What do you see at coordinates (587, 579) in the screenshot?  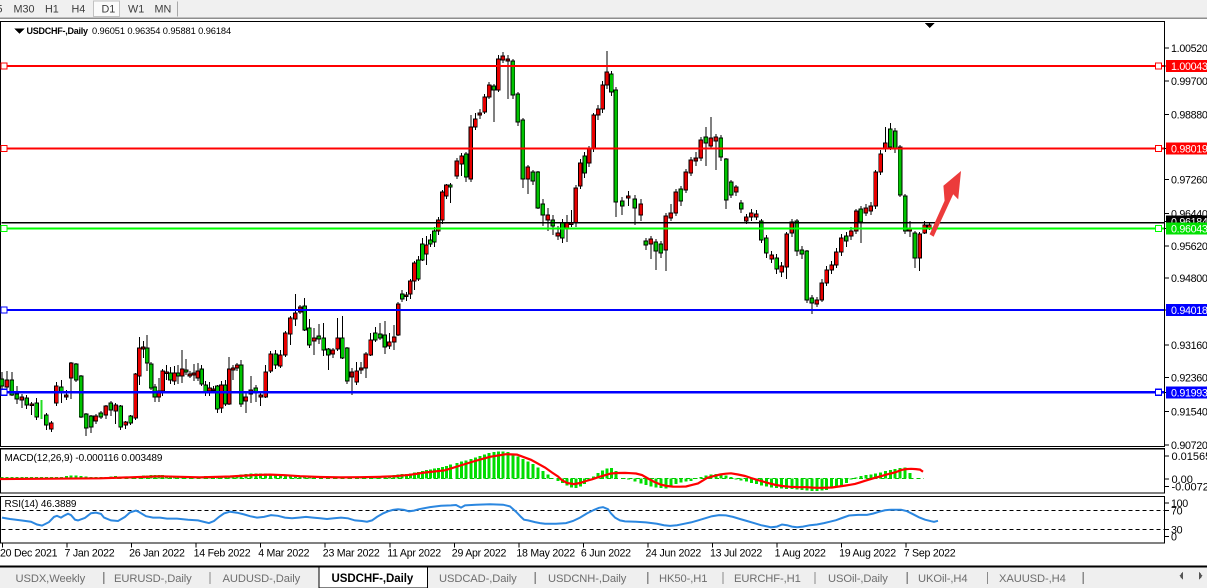 I see `svg-text: USDCNH-,Daily` at bounding box center [587, 579].